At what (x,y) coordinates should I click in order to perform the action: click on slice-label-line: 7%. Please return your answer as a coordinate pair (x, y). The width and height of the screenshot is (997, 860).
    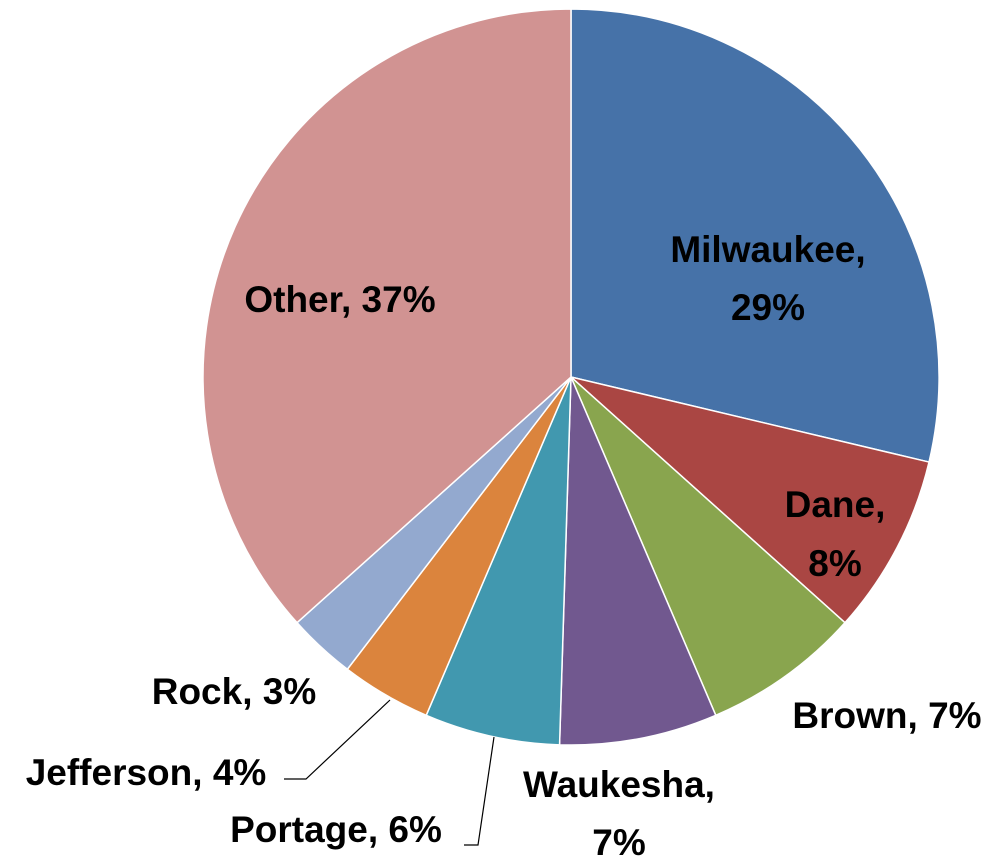
    Looking at the image, I should click on (618, 841).